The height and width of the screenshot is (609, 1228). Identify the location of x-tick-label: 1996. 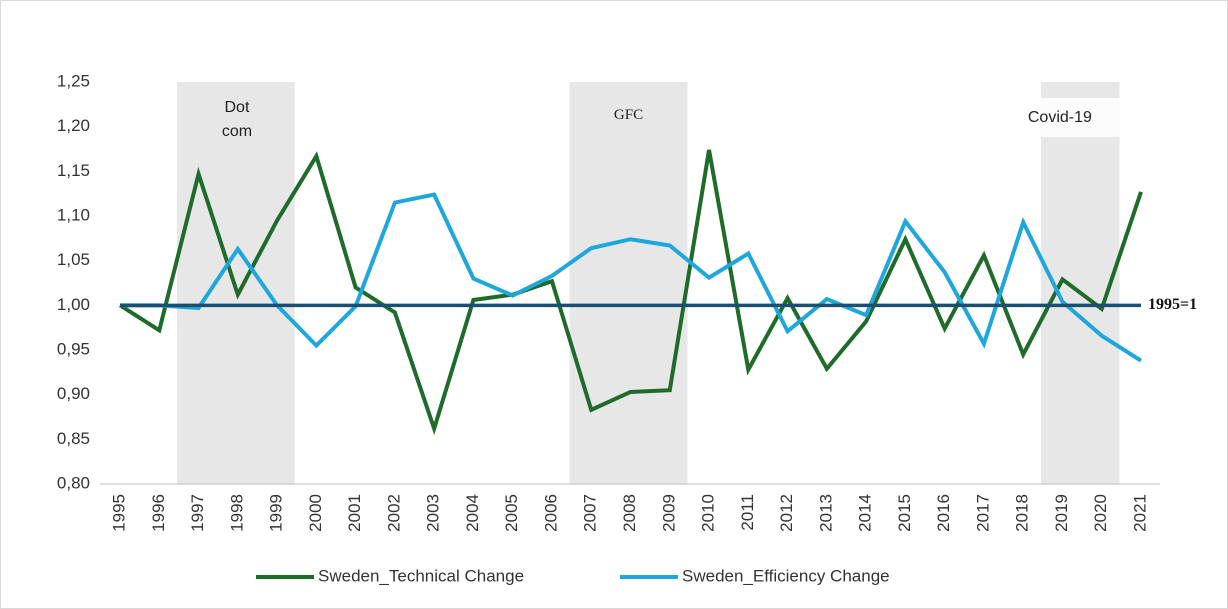
(158, 513).